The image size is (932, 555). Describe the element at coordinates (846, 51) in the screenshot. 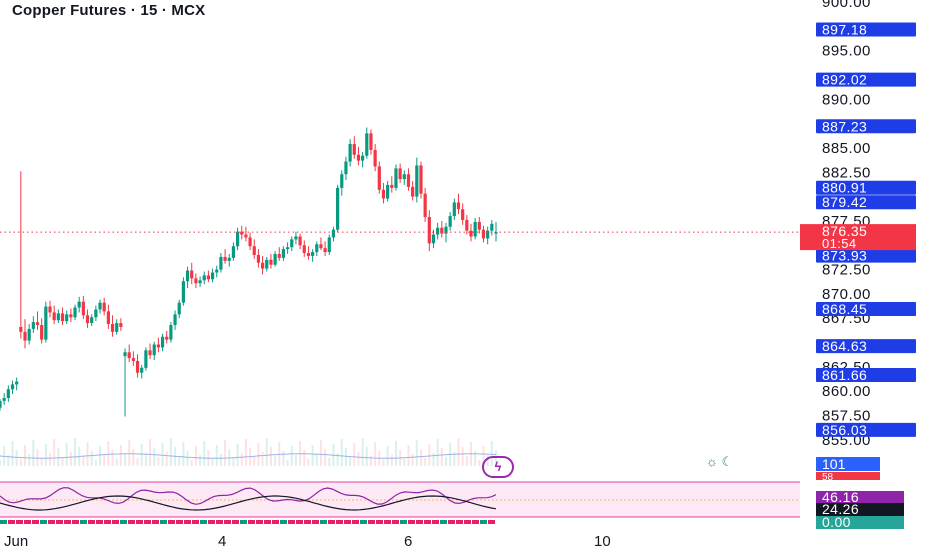

I see `price-tick-label: 895.00` at that location.